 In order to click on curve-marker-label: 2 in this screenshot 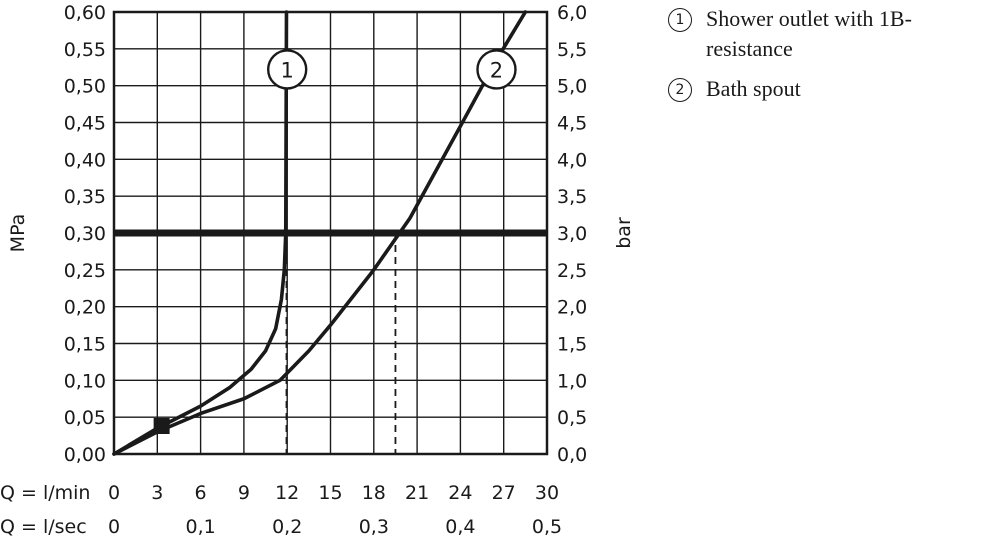, I will do `click(496, 70)`.